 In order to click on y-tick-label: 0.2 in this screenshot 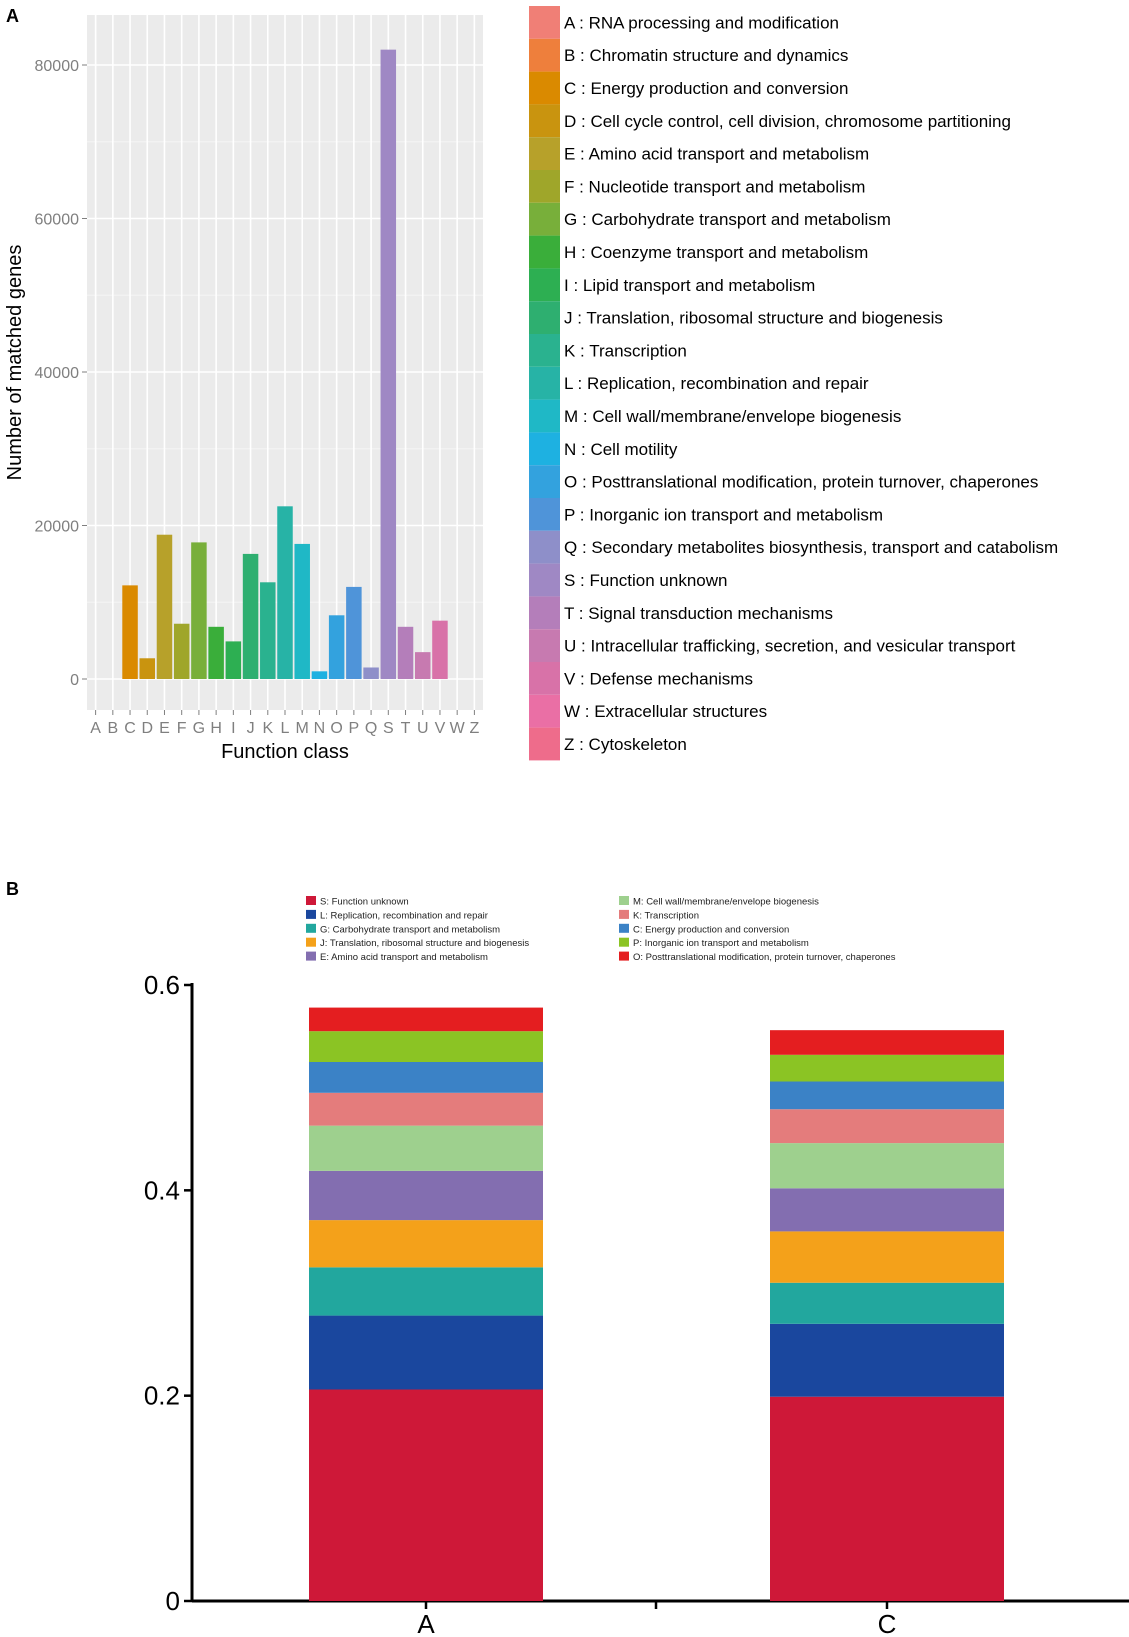, I will do `click(162, 1396)`.